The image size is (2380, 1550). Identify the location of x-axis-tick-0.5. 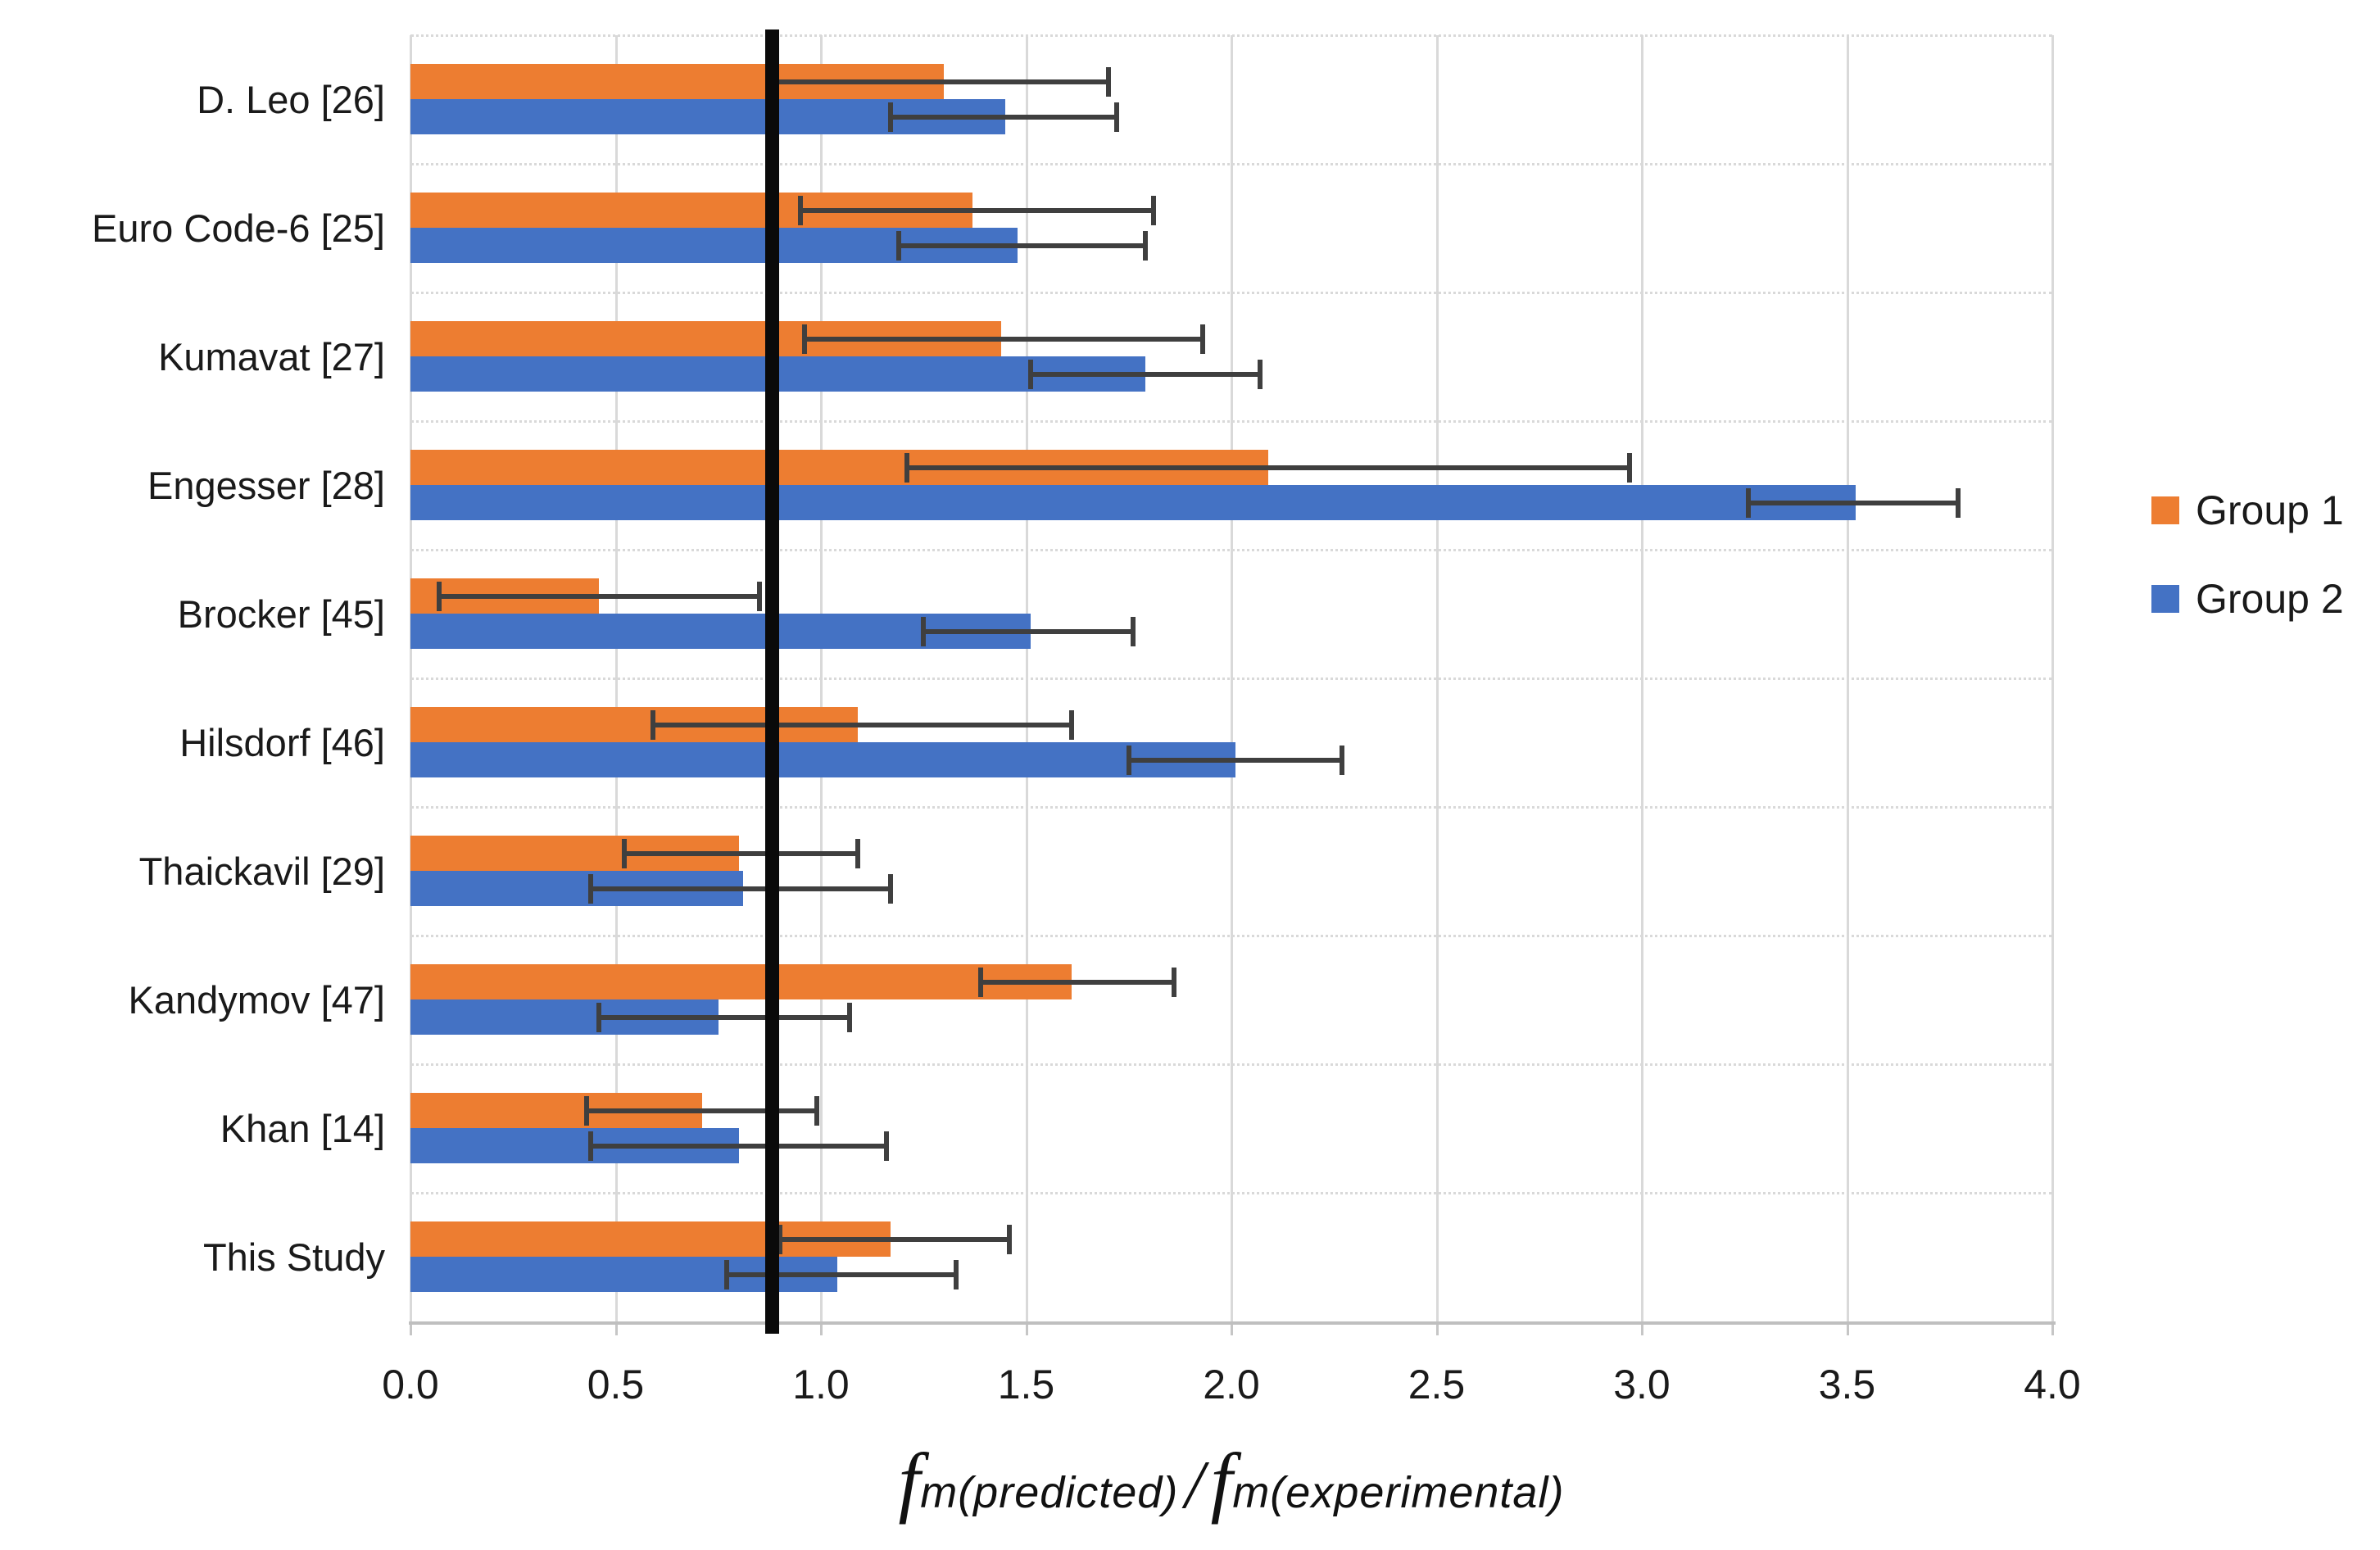
(616, 1330).